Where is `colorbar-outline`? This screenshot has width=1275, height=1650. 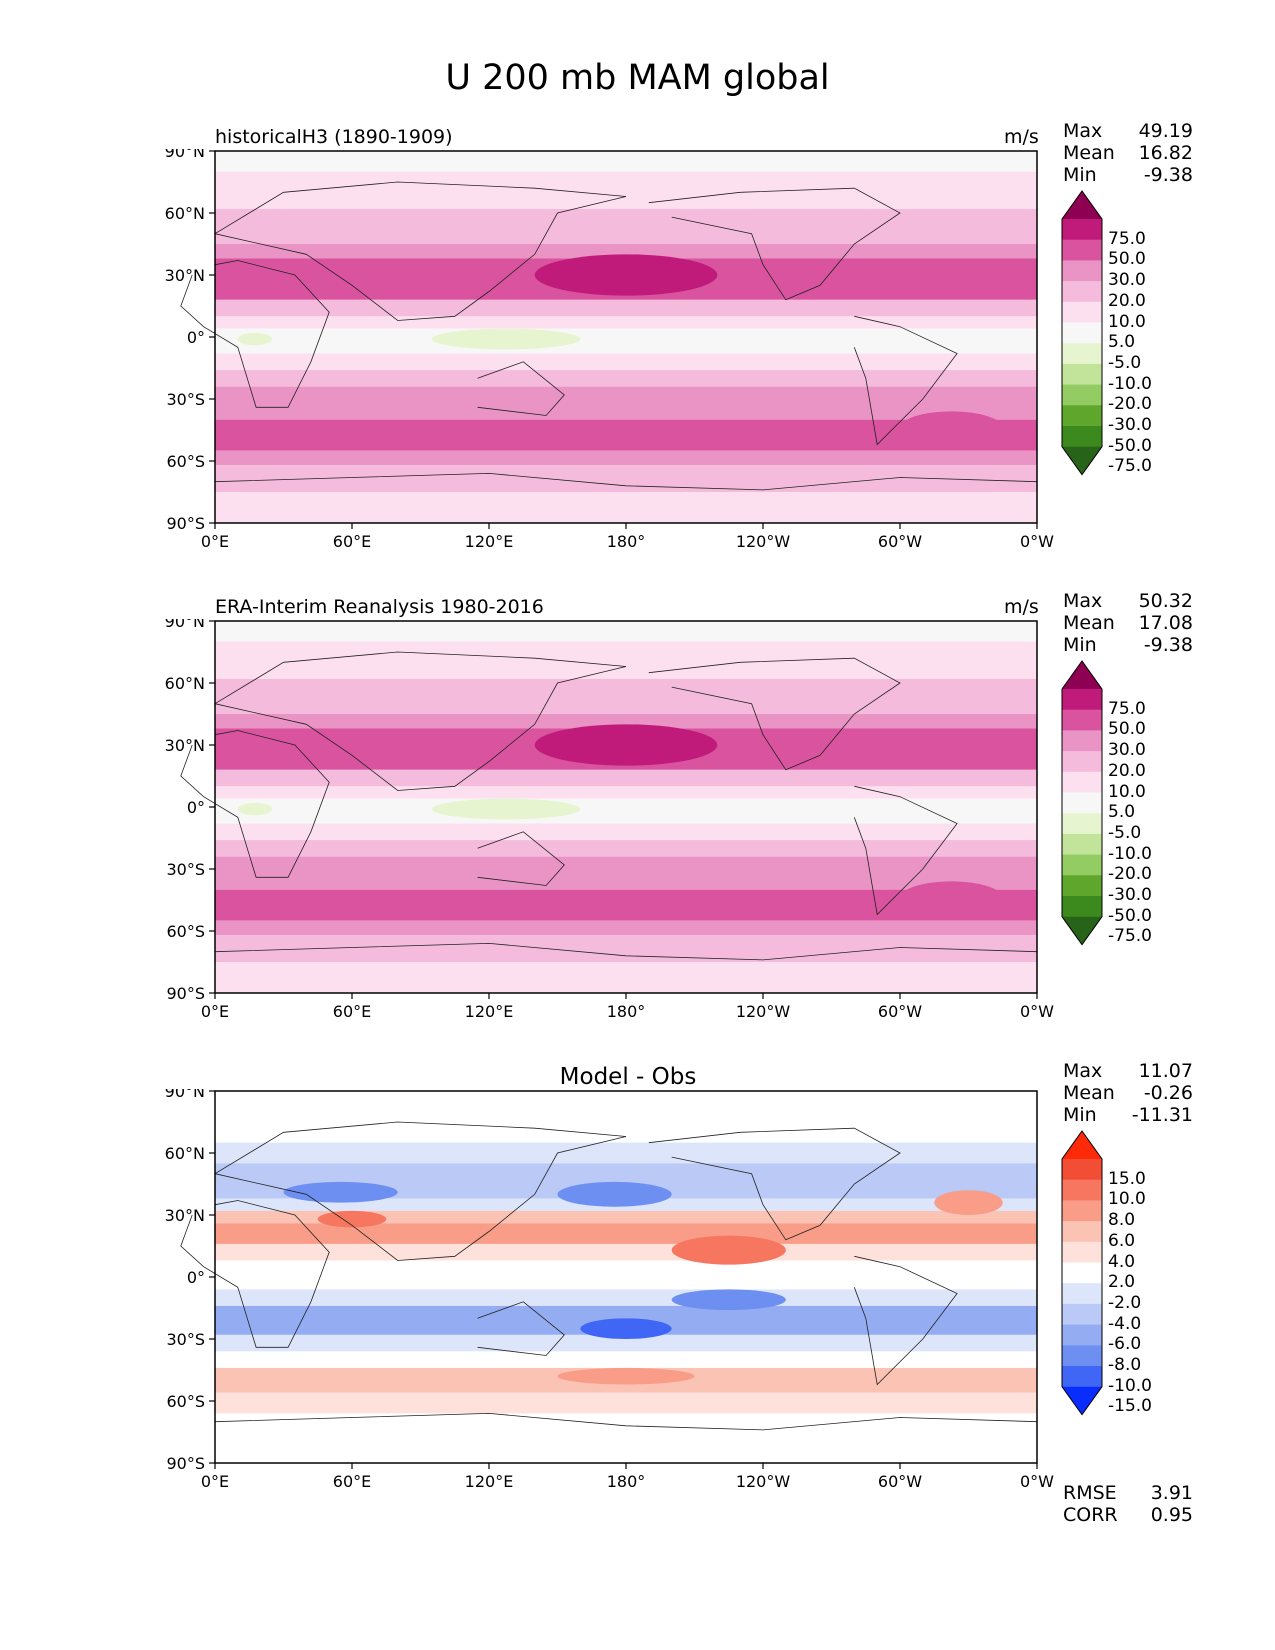
colorbar-outline is located at coordinates (1082, 333).